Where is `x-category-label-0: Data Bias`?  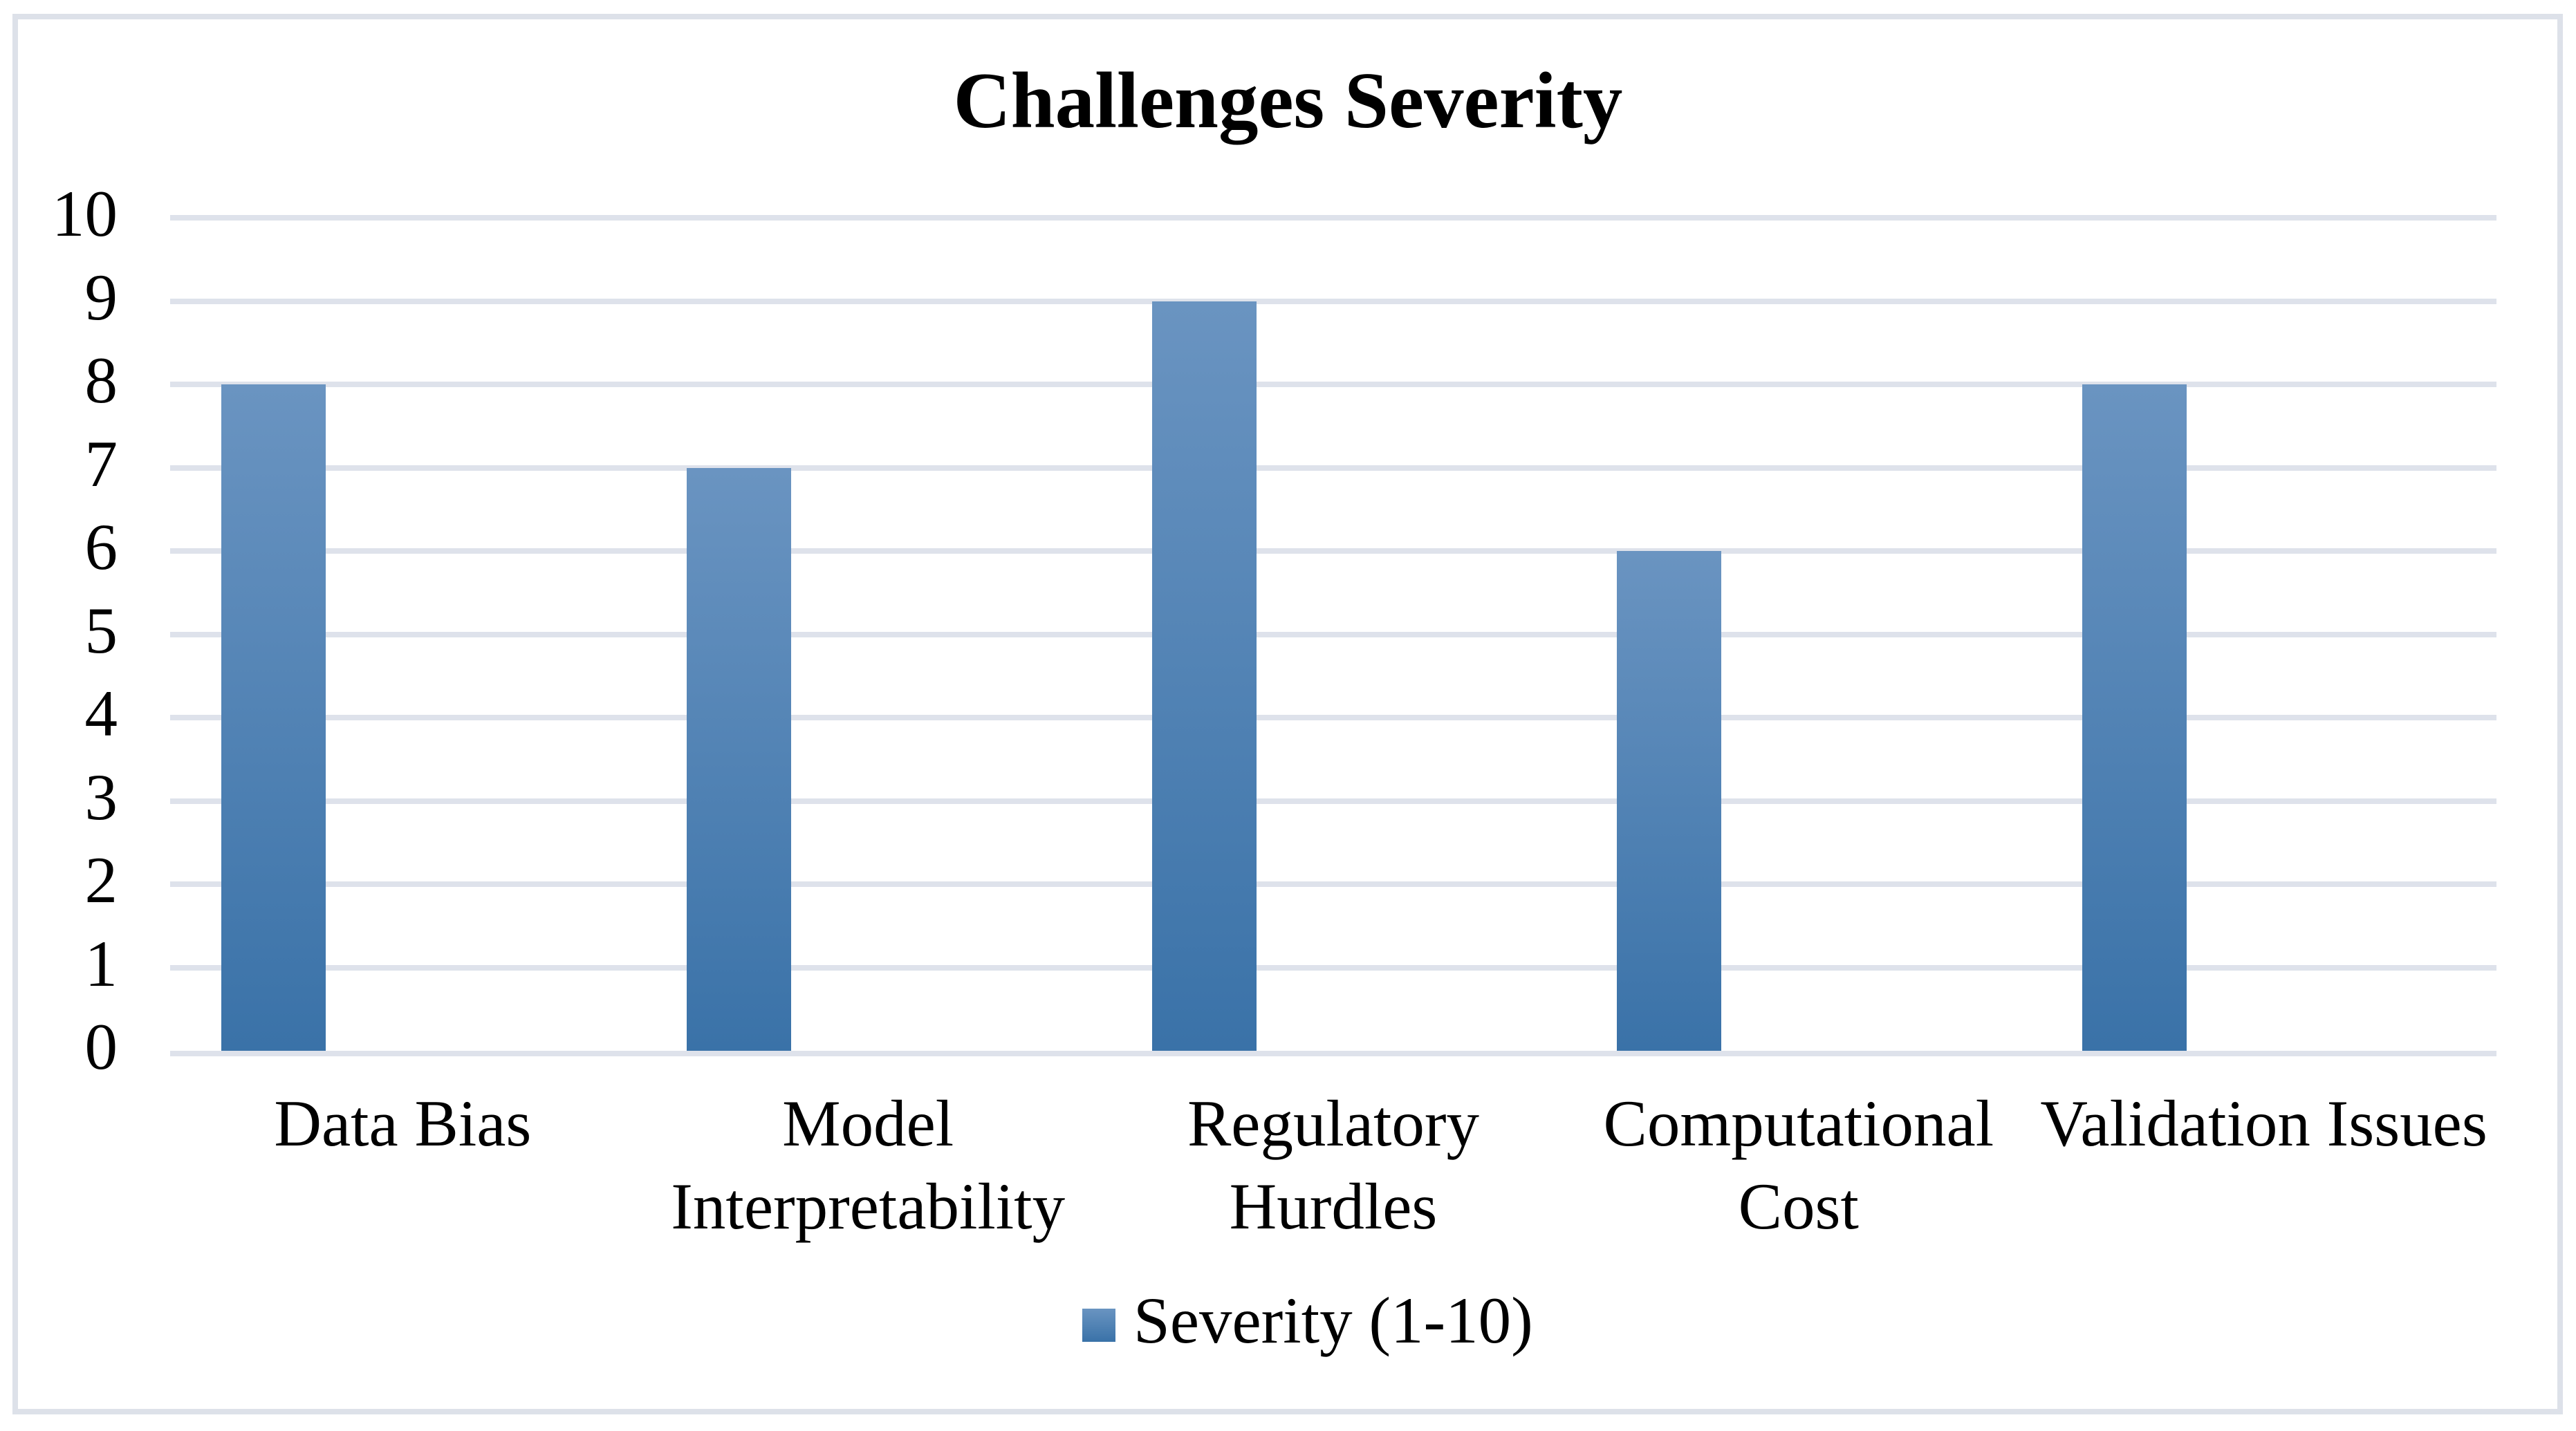 x-category-label-0: Data Bias is located at coordinates (403, 1123).